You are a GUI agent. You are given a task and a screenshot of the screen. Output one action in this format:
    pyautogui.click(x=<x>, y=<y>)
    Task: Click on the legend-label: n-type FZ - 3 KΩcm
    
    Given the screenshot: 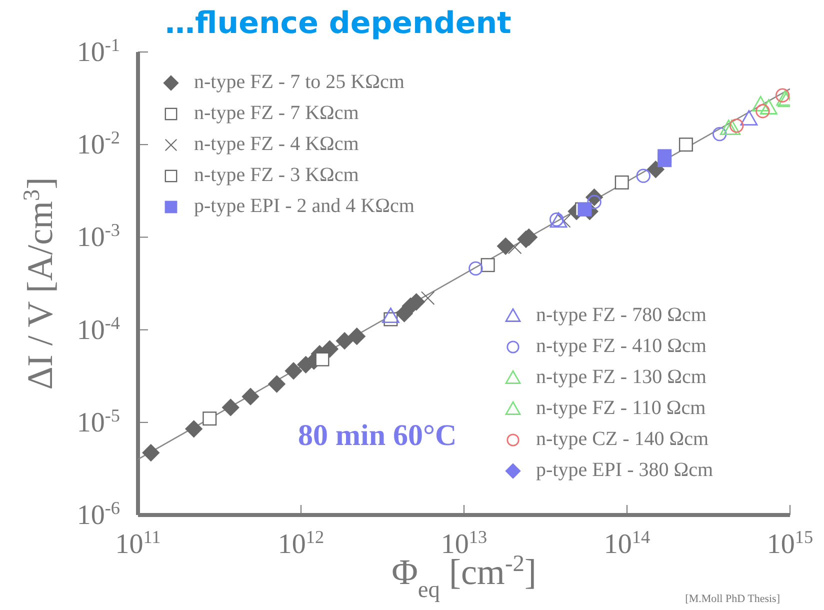 What is the action you would take?
    pyautogui.click(x=276, y=175)
    